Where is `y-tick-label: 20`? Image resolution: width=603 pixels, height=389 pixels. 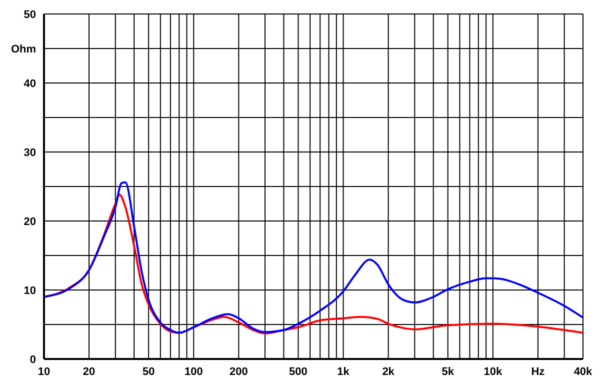
y-tick-label: 20 is located at coordinates (30, 222).